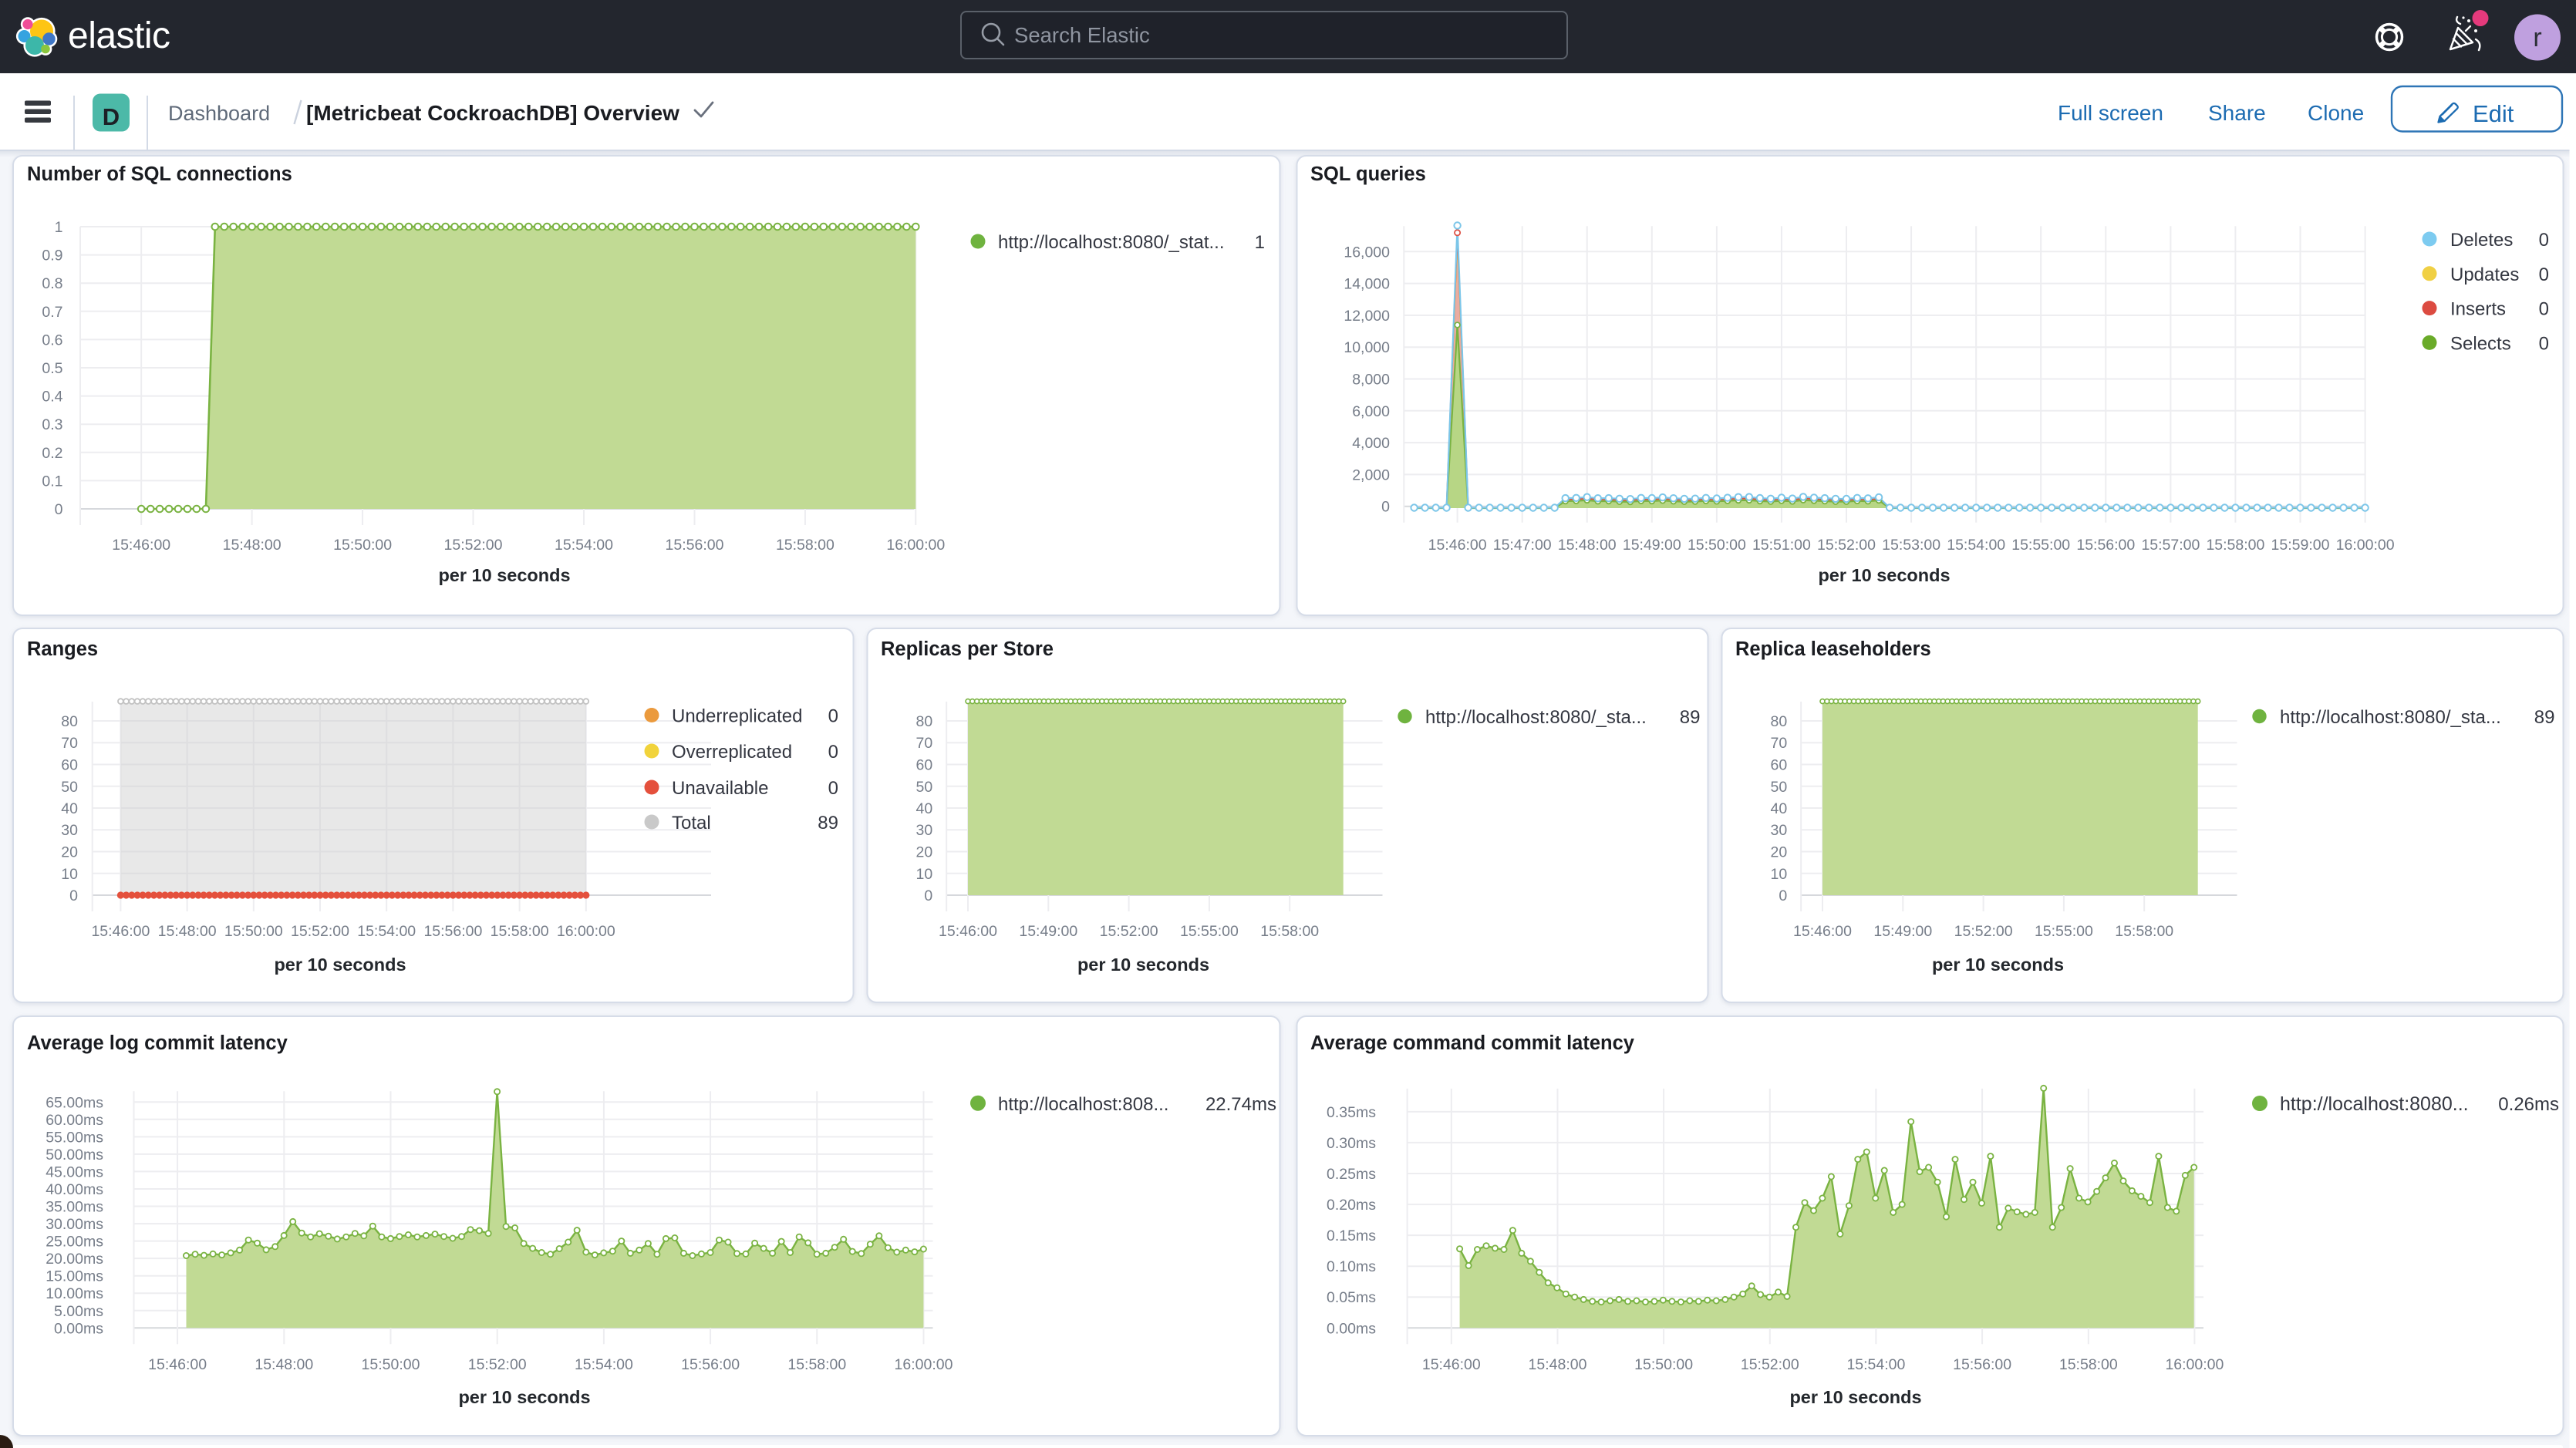  What do you see at coordinates (159, 174) in the screenshot?
I see `svg-text: Number of SQL connections` at bounding box center [159, 174].